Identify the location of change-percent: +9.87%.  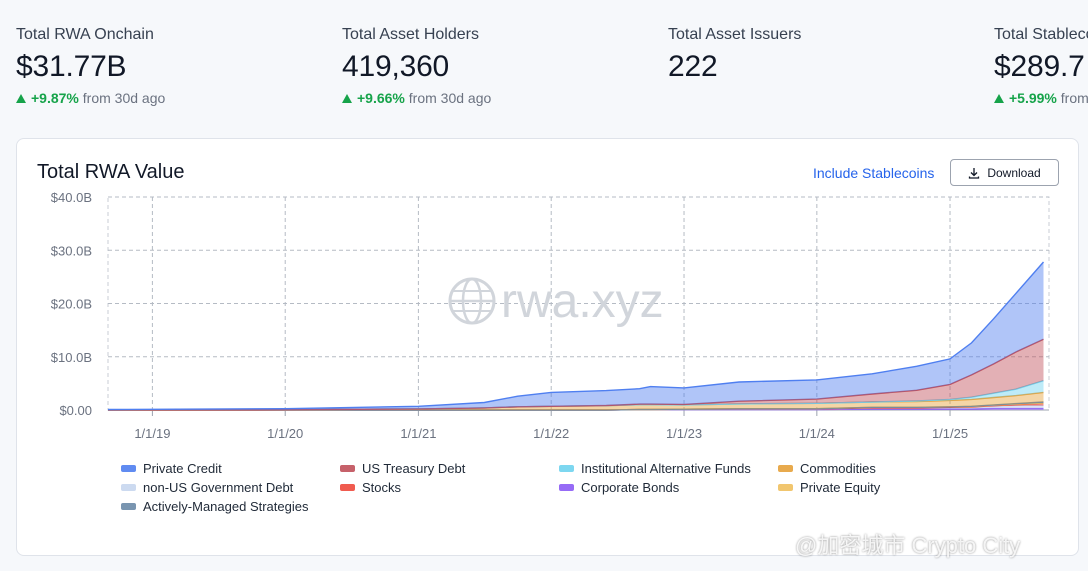
(55, 98).